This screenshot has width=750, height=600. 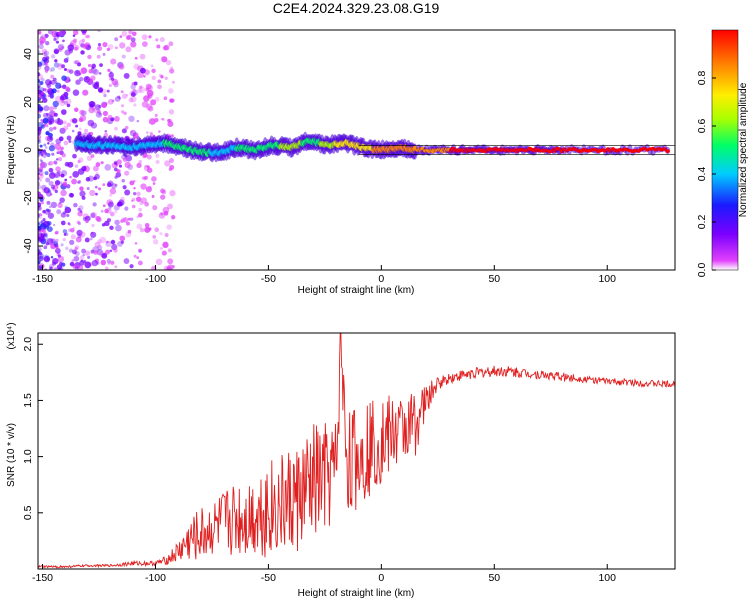 I want to click on colorbar-tick-label: 0.6, so click(x=702, y=126).